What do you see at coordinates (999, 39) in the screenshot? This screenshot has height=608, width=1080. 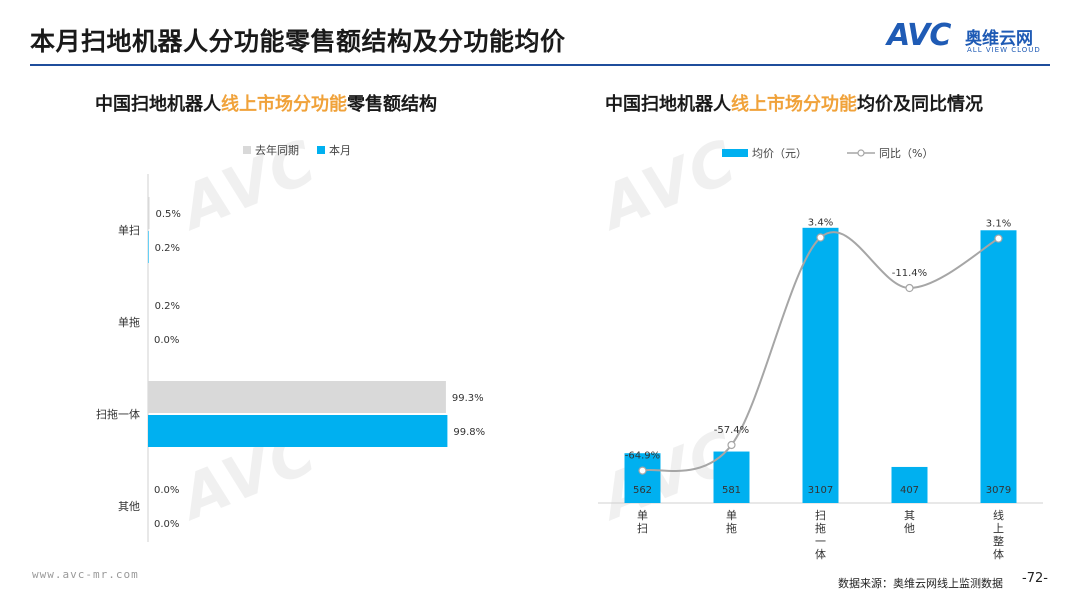 I see `logo-cn: 奥维云网` at bounding box center [999, 39].